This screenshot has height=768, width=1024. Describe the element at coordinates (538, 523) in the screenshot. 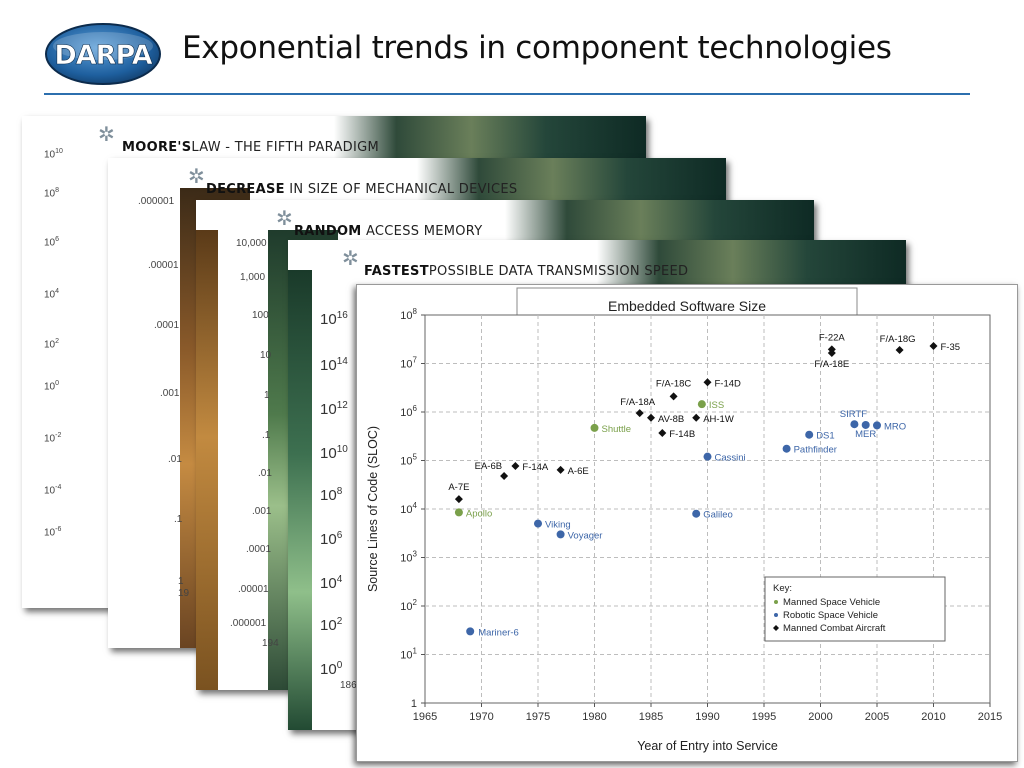

I see `data-point-viking` at that location.